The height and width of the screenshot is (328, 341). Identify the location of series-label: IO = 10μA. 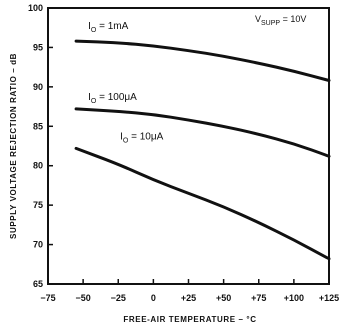
(142, 137).